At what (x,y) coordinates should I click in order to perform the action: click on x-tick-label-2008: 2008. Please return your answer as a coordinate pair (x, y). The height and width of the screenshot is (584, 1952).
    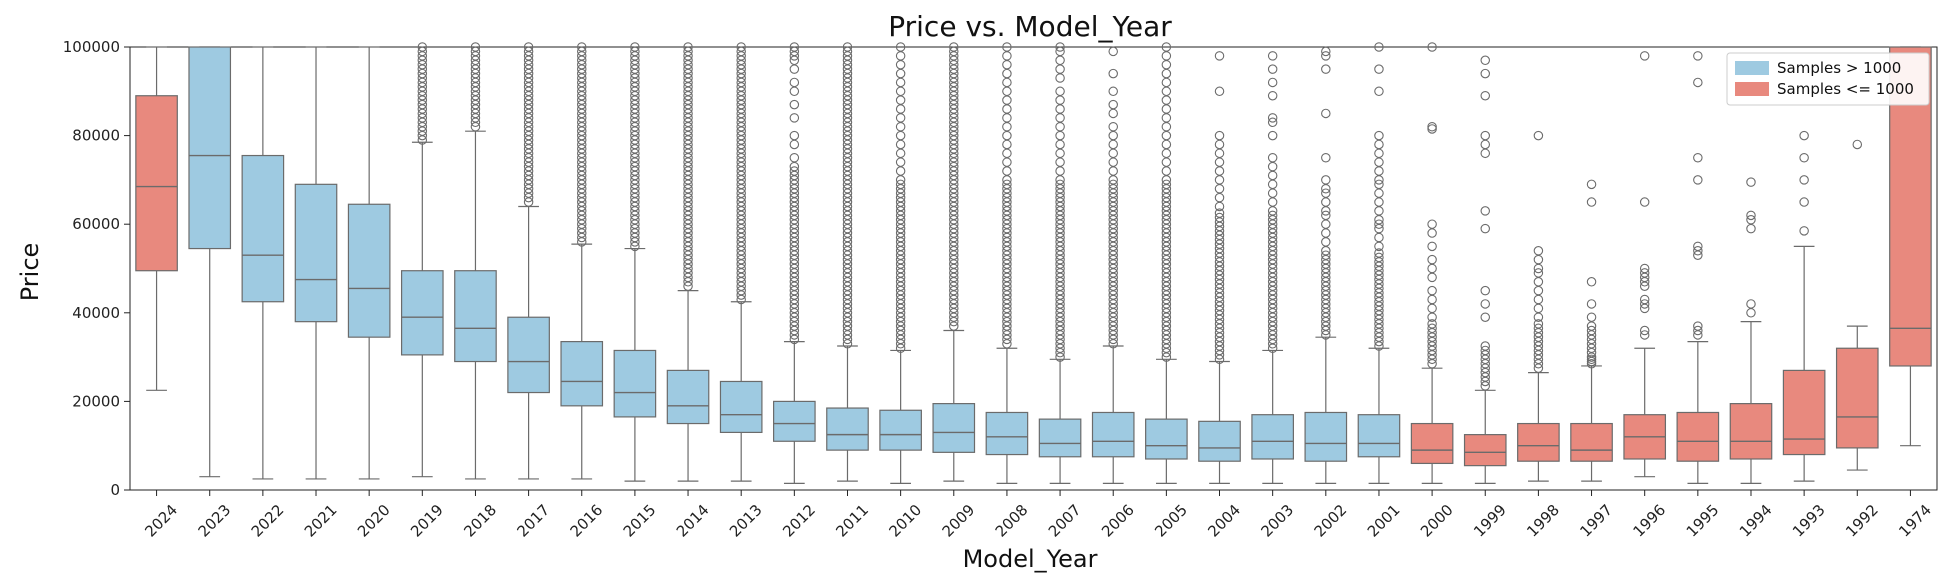
    Looking at the image, I should click on (1012, 521).